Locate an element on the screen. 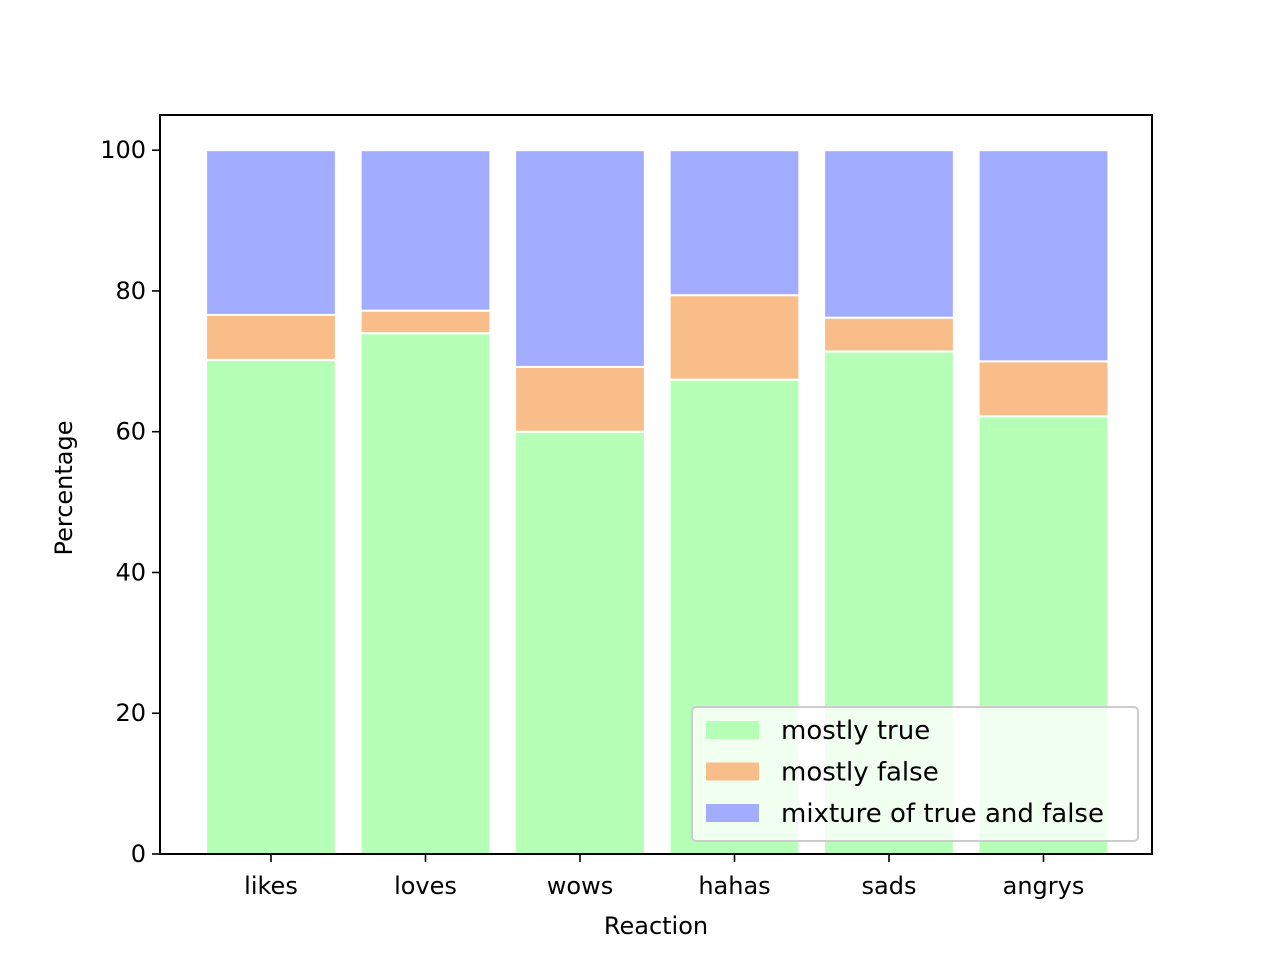  x-tick-label-likes: likes is located at coordinates (271, 886).